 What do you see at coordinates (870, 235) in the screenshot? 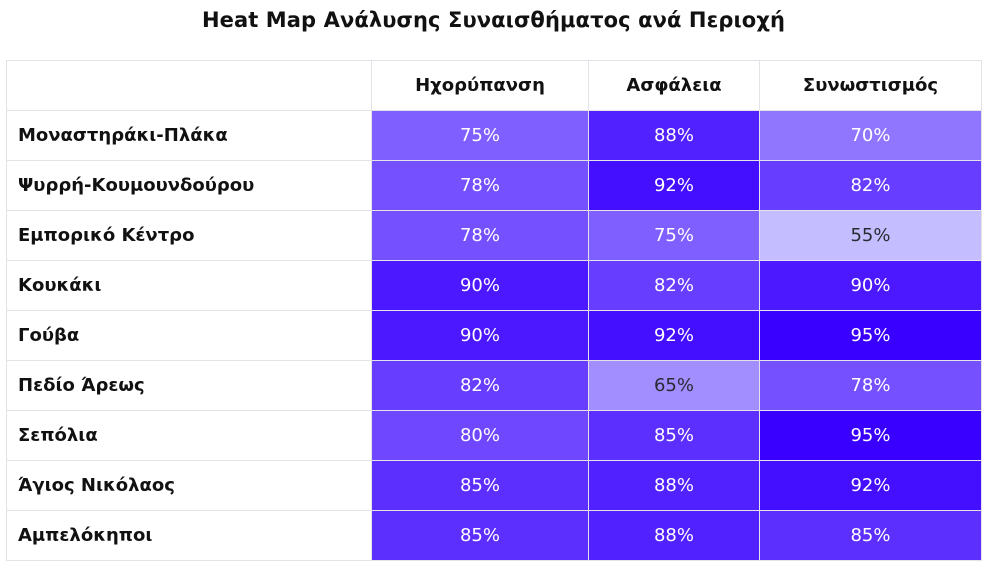
I see `heatmap-cell: 55%` at bounding box center [870, 235].